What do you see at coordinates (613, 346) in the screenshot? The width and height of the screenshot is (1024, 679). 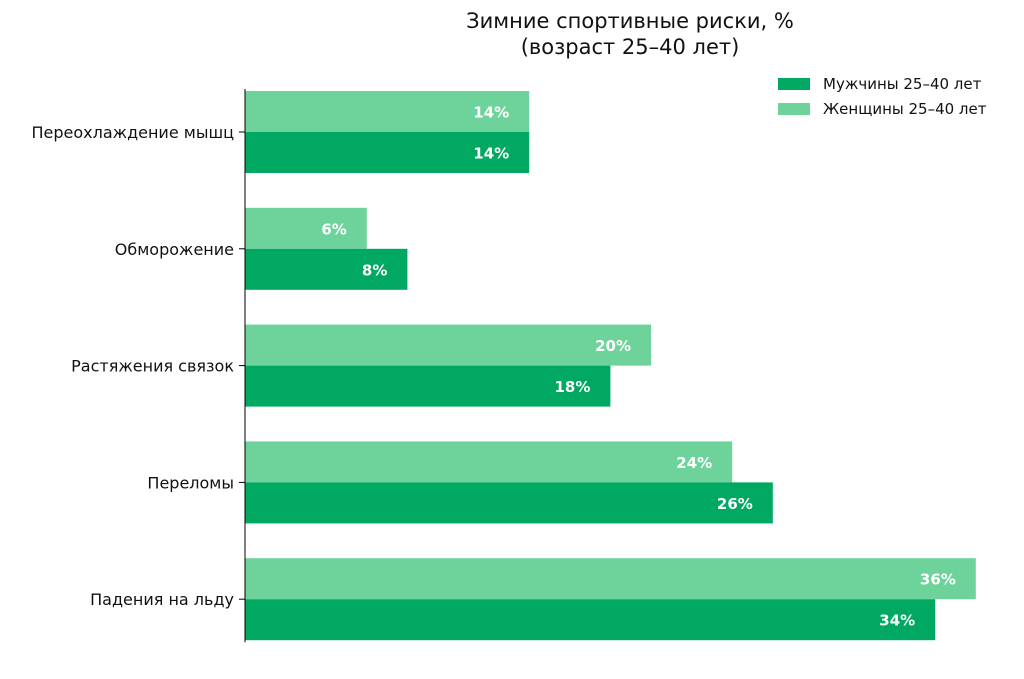 I see `data-label-women-2: 20%` at bounding box center [613, 346].